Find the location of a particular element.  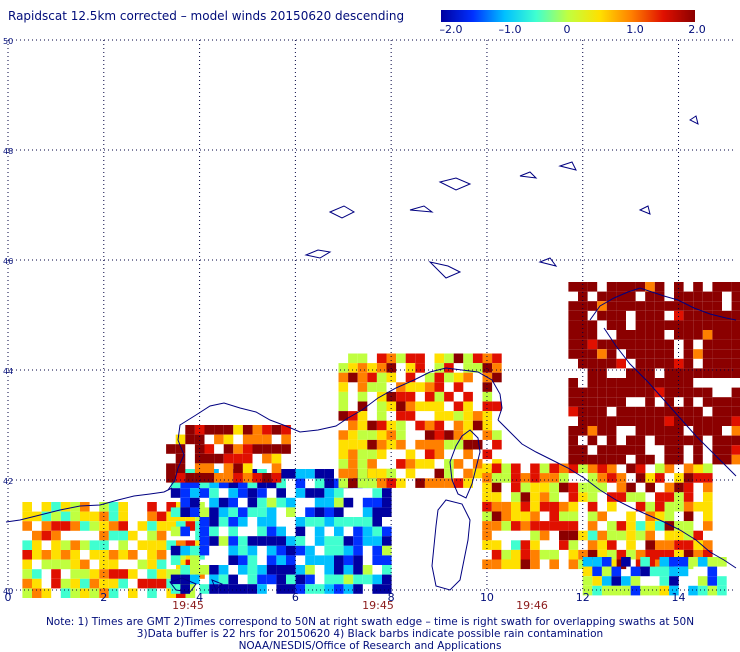

x-tick-label: 14 is located at coordinates (679, 597).